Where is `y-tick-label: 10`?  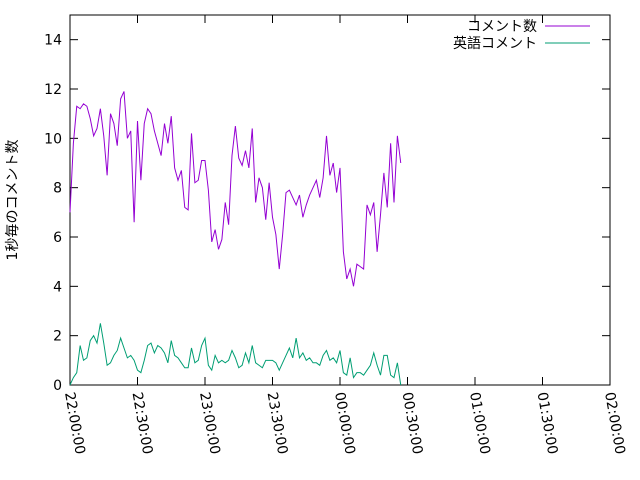 y-tick-label: 10 is located at coordinates (53, 139).